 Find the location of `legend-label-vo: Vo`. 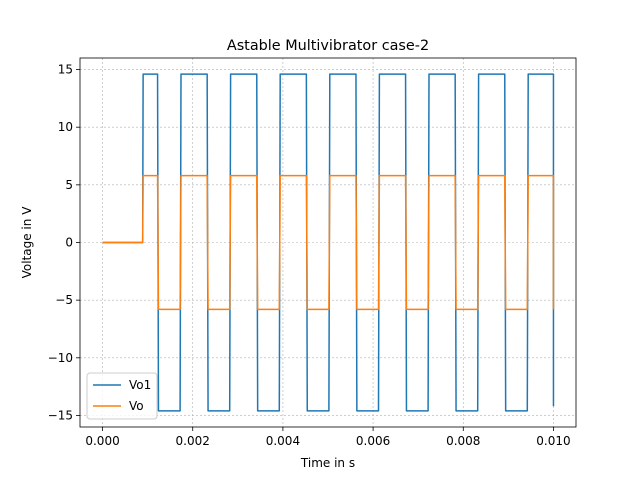

legend-label-vo: Vo is located at coordinates (136, 406).